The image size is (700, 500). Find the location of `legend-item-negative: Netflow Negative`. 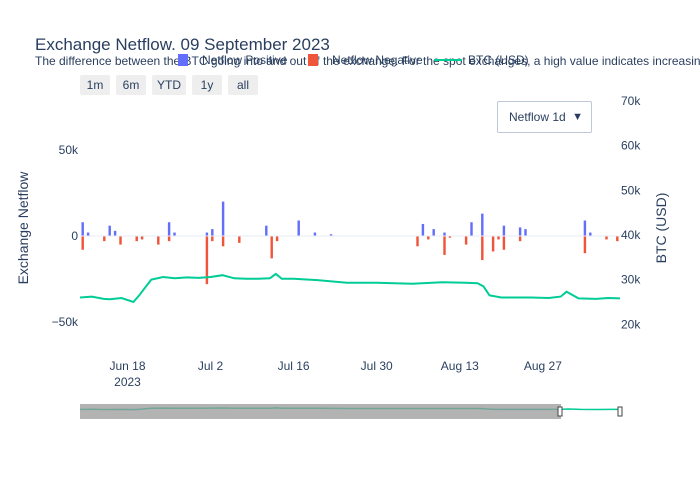

legend-item-negative: Netflow Negative is located at coordinates (365, 60).